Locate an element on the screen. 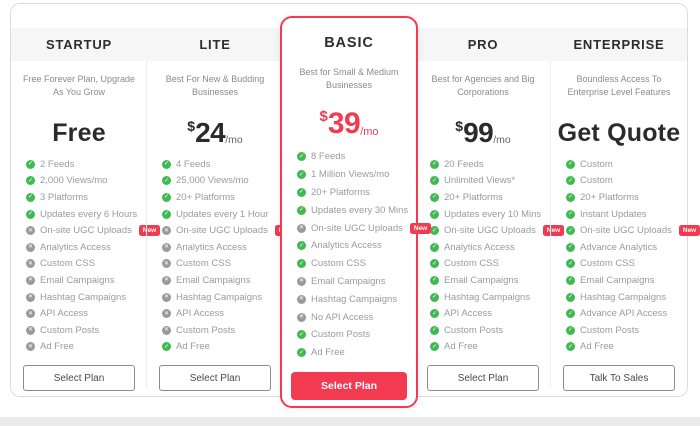  feature-item: ✓ Unlimited Views* is located at coordinates (487, 181).